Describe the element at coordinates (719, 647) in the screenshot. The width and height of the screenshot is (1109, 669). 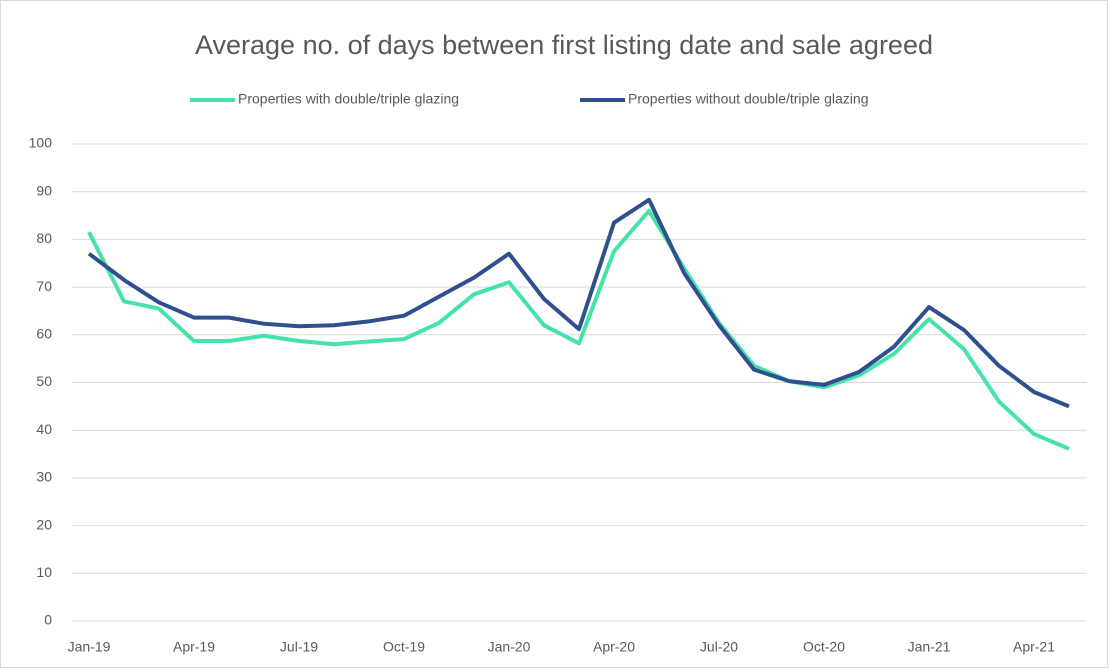
I see `x-tick-label: Jul-20` at that location.